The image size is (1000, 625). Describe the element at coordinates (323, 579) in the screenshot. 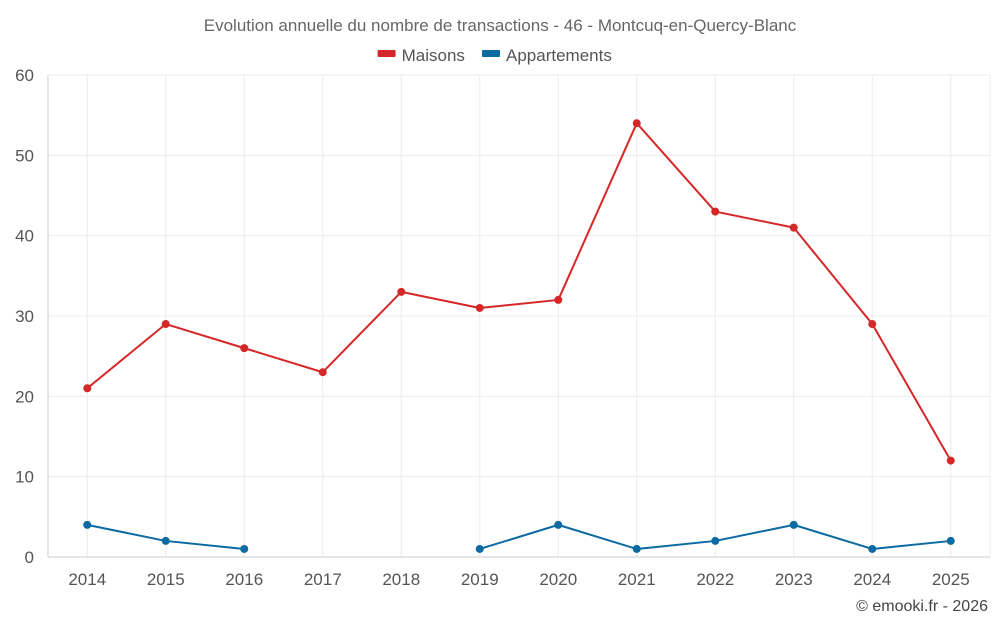

I see `x-tick-label: 2017` at that location.